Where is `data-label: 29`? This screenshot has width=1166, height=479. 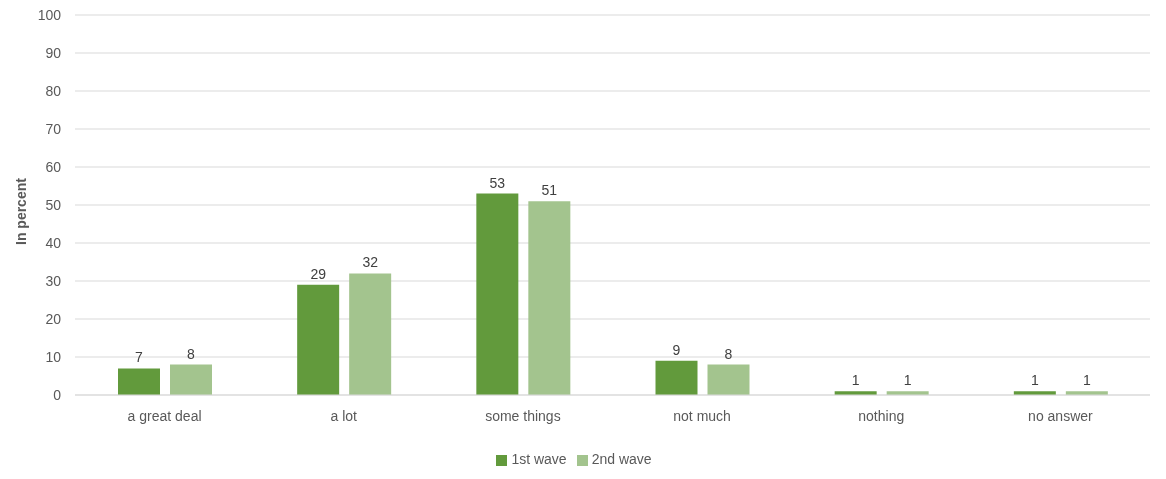
data-label: 29 is located at coordinates (318, 273).